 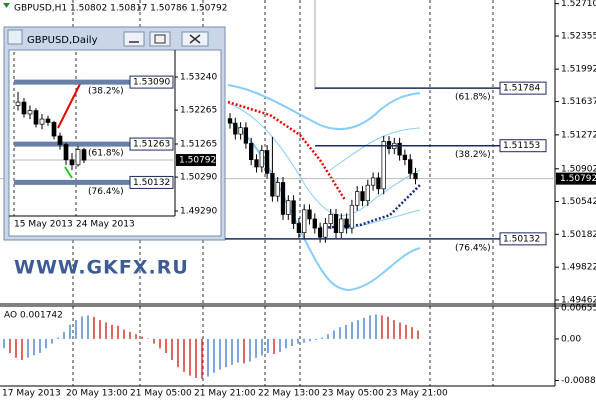 What do you see at coordinates (31, 394) in the screenshot?
I see `x-tick-label: 17 May 2013` at bounding box center [31, 394].